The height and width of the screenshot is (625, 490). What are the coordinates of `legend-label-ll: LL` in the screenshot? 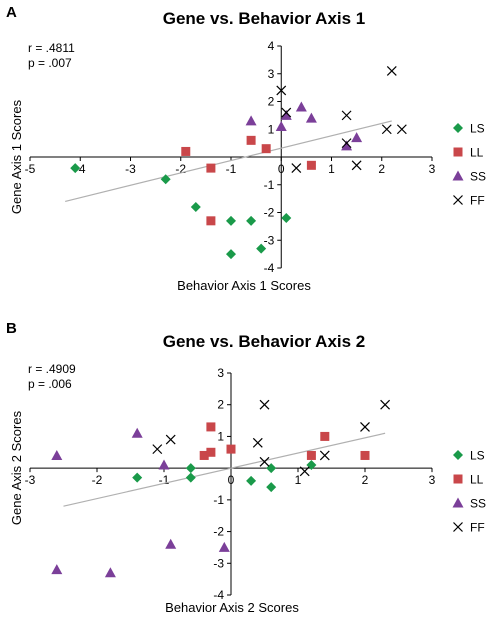 It's located at (477, 153).